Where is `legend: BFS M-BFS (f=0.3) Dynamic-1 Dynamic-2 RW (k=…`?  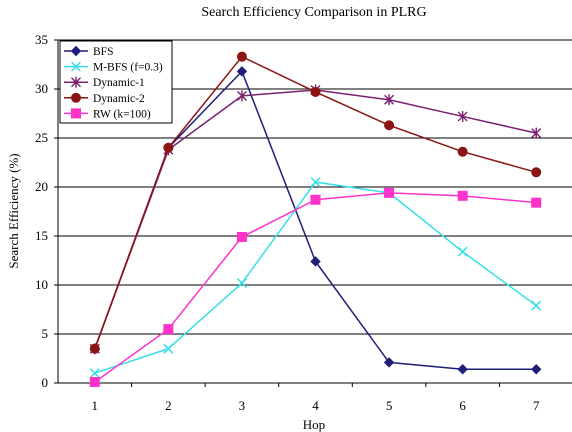 legend: BFS M-BFS (f=0.3) Dynamic-1 Dynamic-2 RW (k=… is located at coordinates (116, 82).